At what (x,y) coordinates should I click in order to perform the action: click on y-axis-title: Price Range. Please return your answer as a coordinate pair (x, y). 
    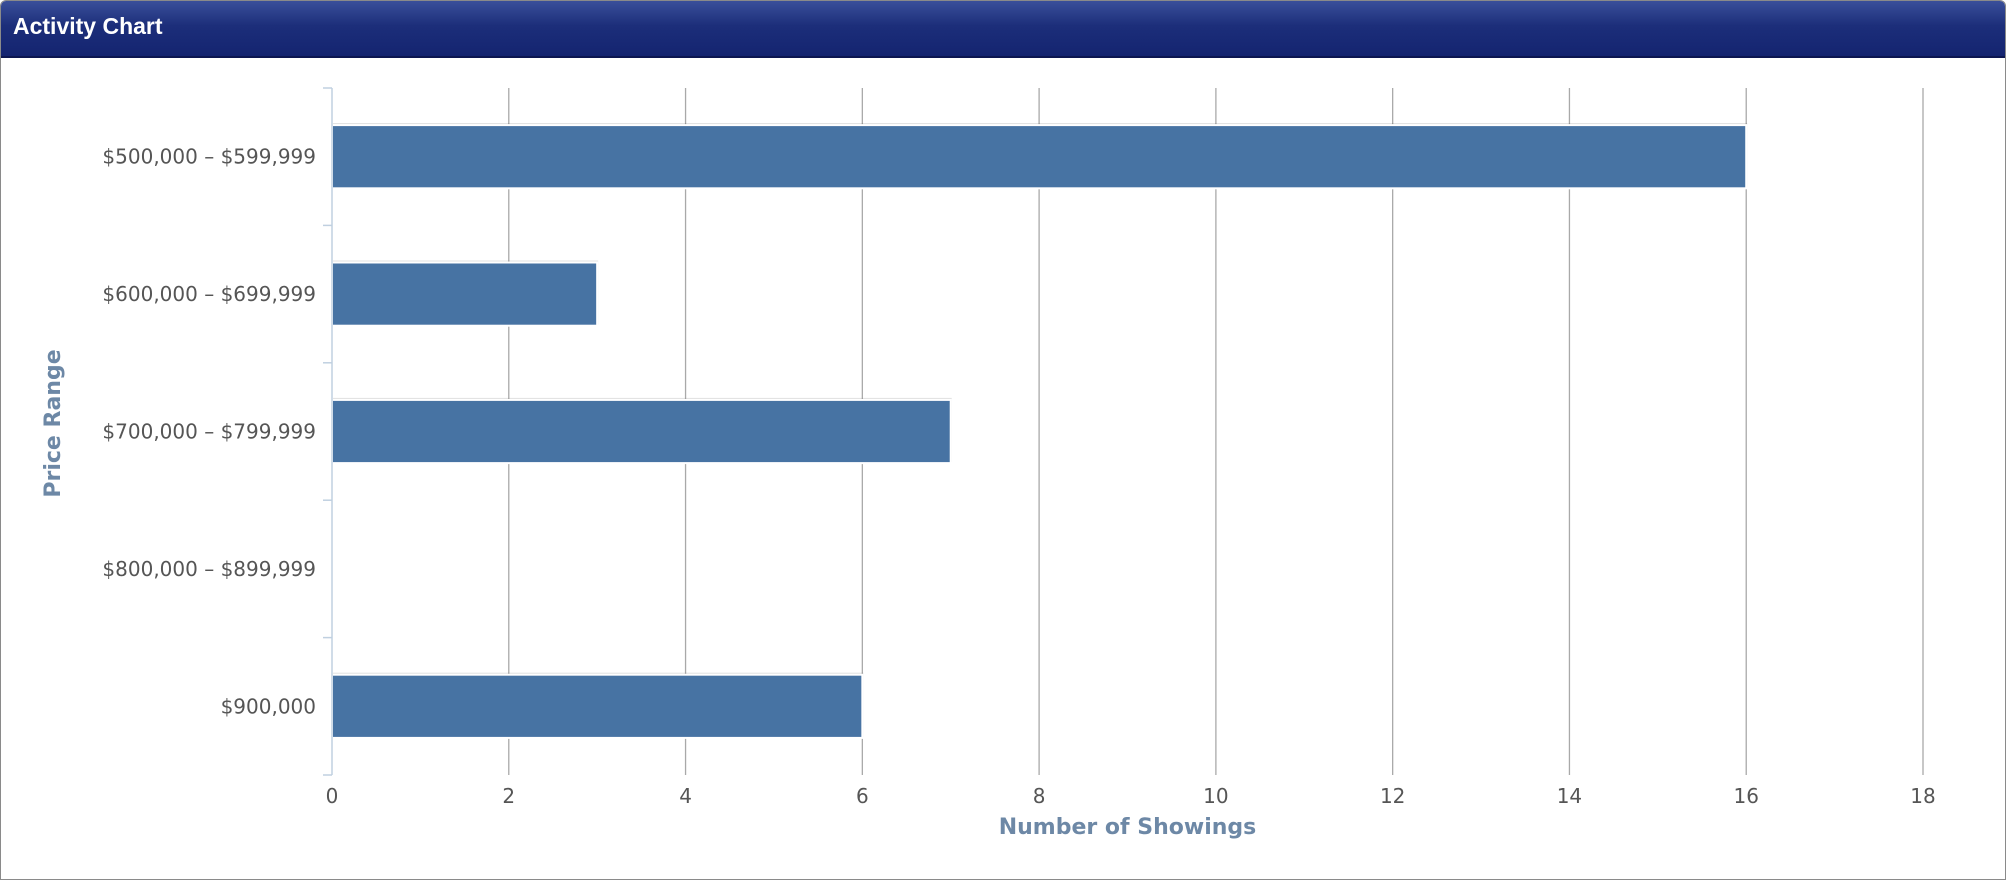
    Looking at the image, I should click on (53, 423).